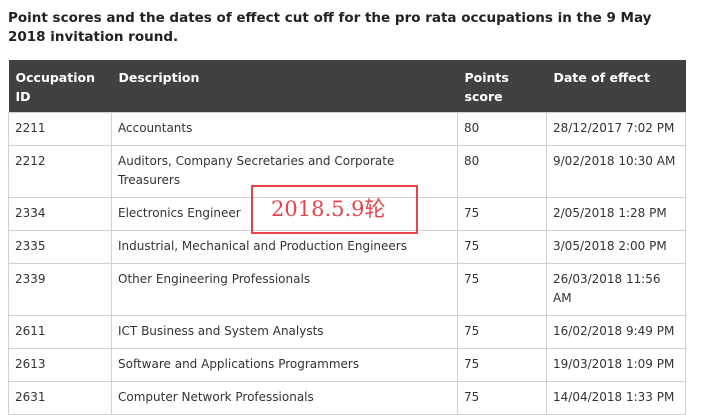  What do you see at coordinates (284, 86) in the screenshot?
I see `header-description: Description` at bounding box center [284, 86].